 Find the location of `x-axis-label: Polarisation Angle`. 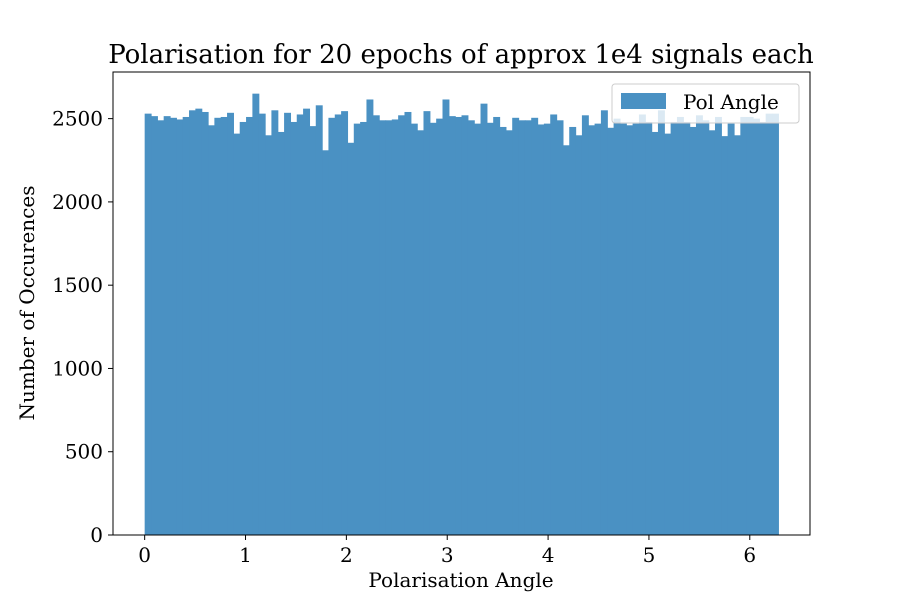

x-axis-label: Polarisation Angle is located at coordinates (460, 580).